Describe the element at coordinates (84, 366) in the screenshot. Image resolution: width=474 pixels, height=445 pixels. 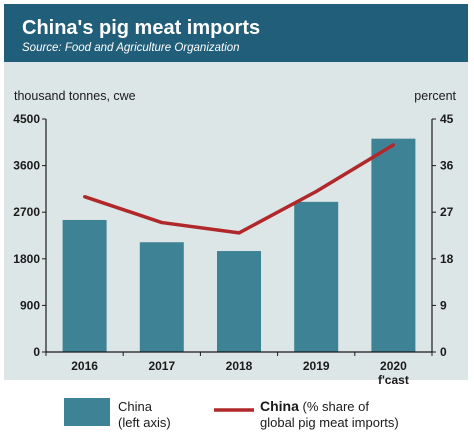
I see `x-tick-label: 2016` at that location.